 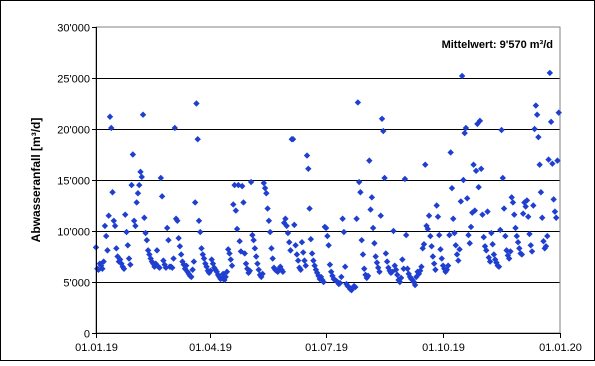 What do you see at coordinates (73, 29) in the screenshot?
I see `y-tick-label: 30'000` at bounding box center [73, 29].